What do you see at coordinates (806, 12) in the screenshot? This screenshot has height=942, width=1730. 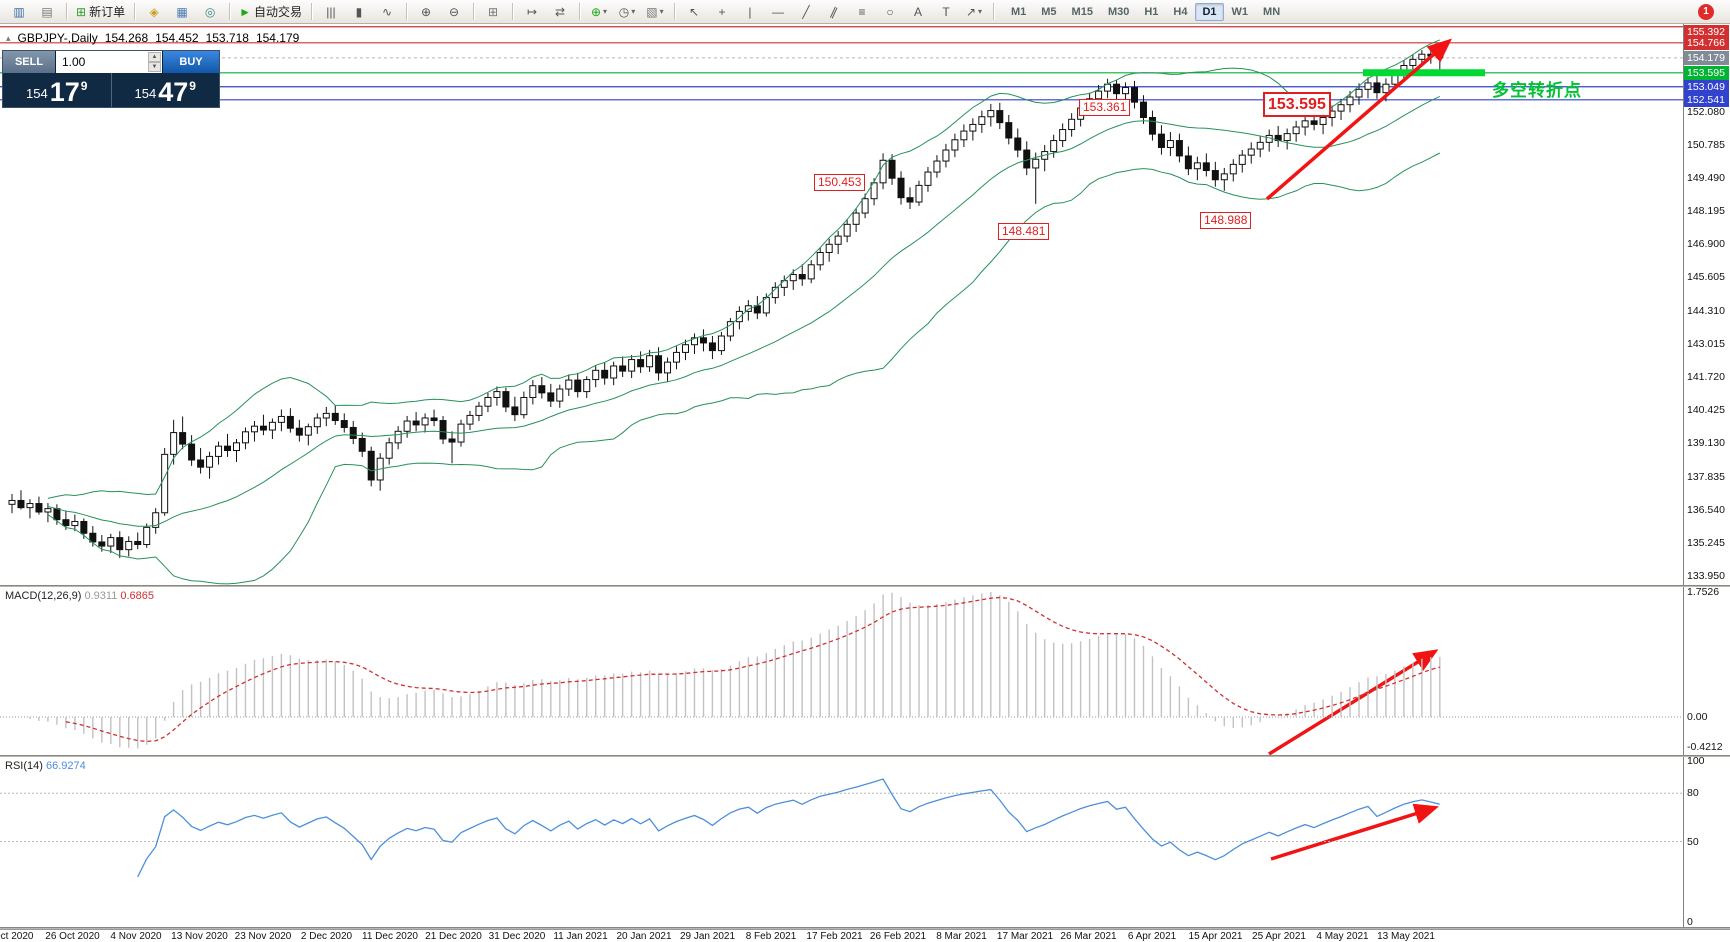 I see `trendline-tool-button: ╱` at bounding box center [806, 12].